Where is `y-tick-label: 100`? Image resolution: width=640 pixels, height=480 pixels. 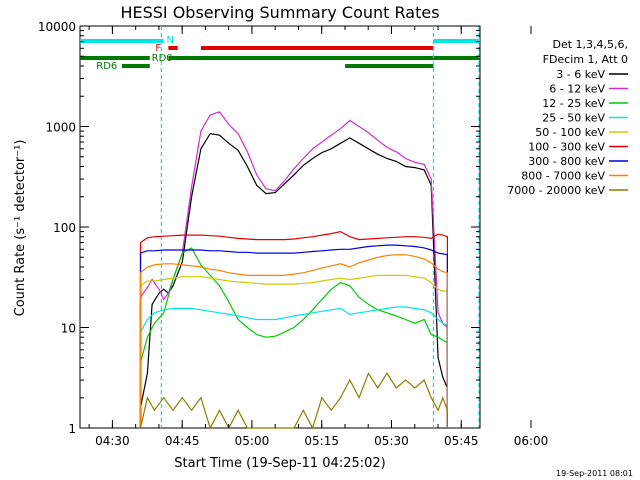 y-tick-label: 100 is located at coordinates (64, 228).